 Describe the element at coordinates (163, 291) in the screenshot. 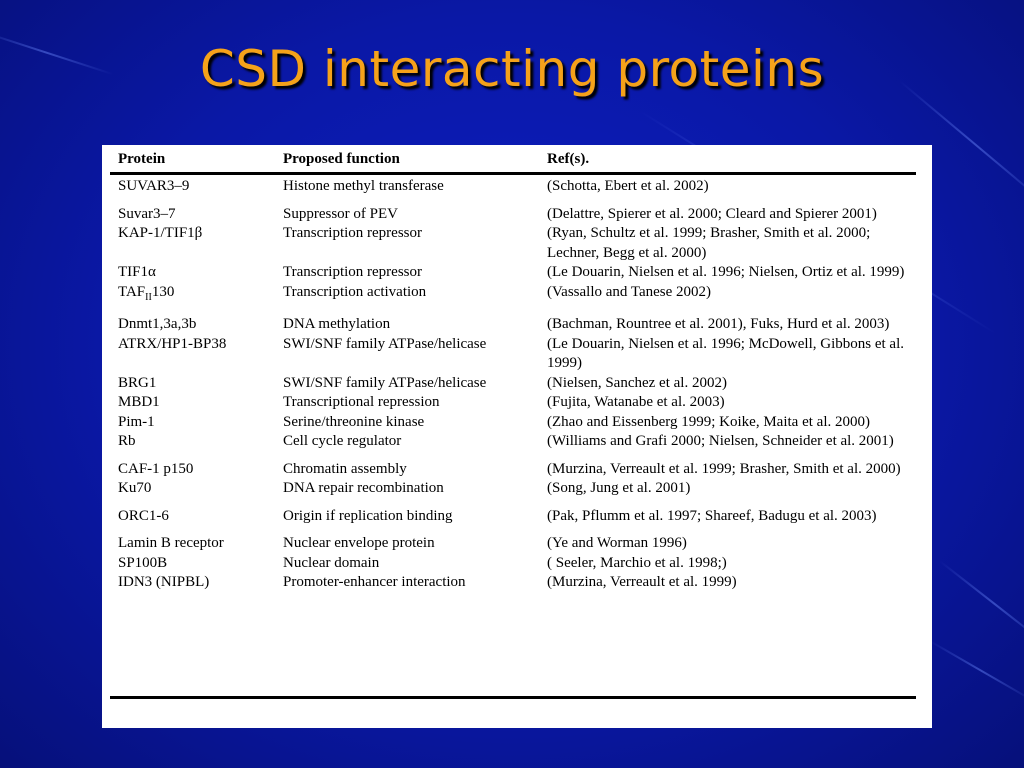

I see `protein-name-tail: 130` at that location.